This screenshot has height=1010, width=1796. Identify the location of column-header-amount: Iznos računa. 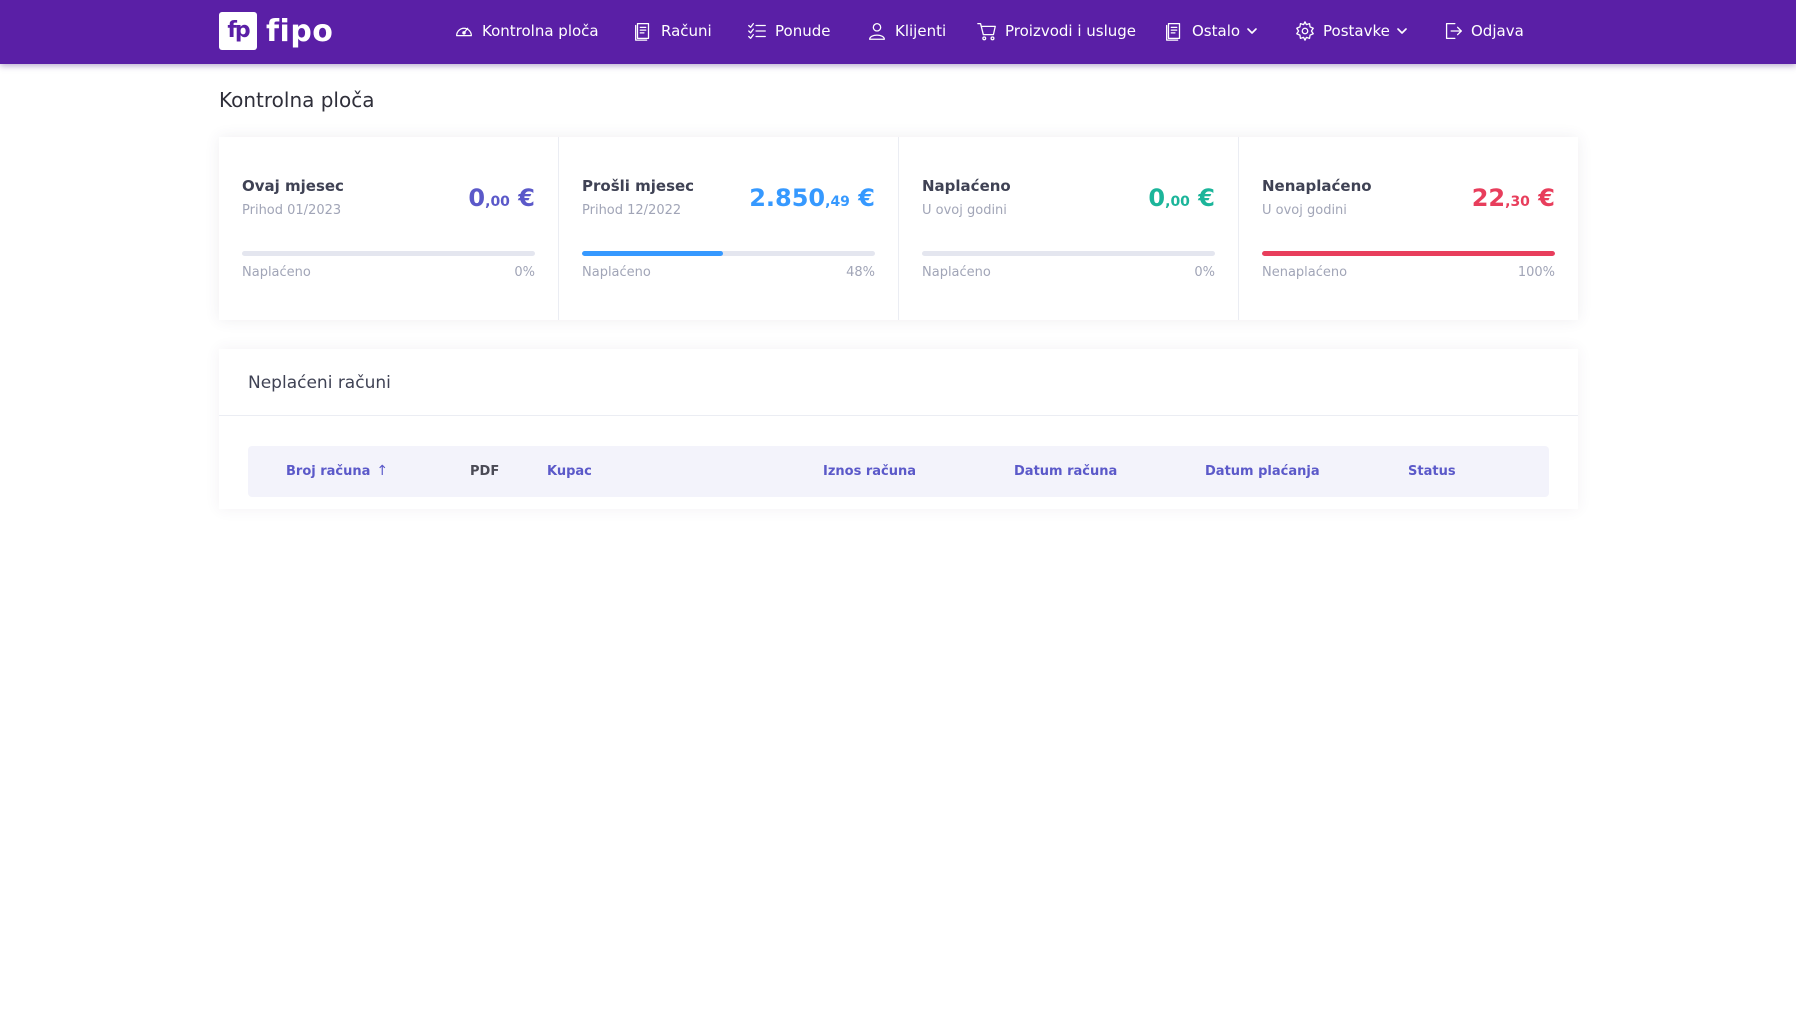
(870, 471).